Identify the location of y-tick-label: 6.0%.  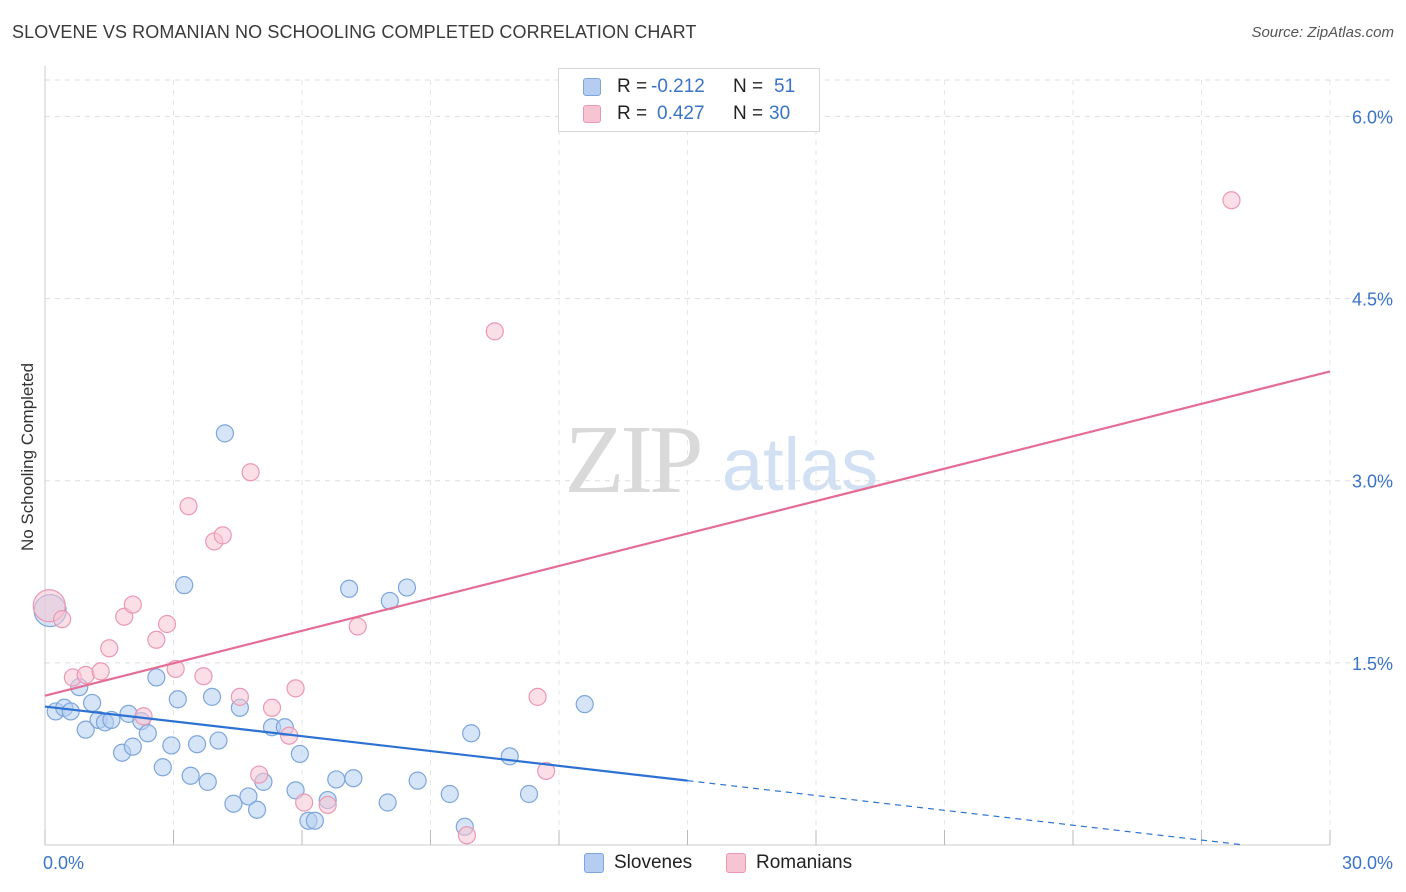
(1372, 117).